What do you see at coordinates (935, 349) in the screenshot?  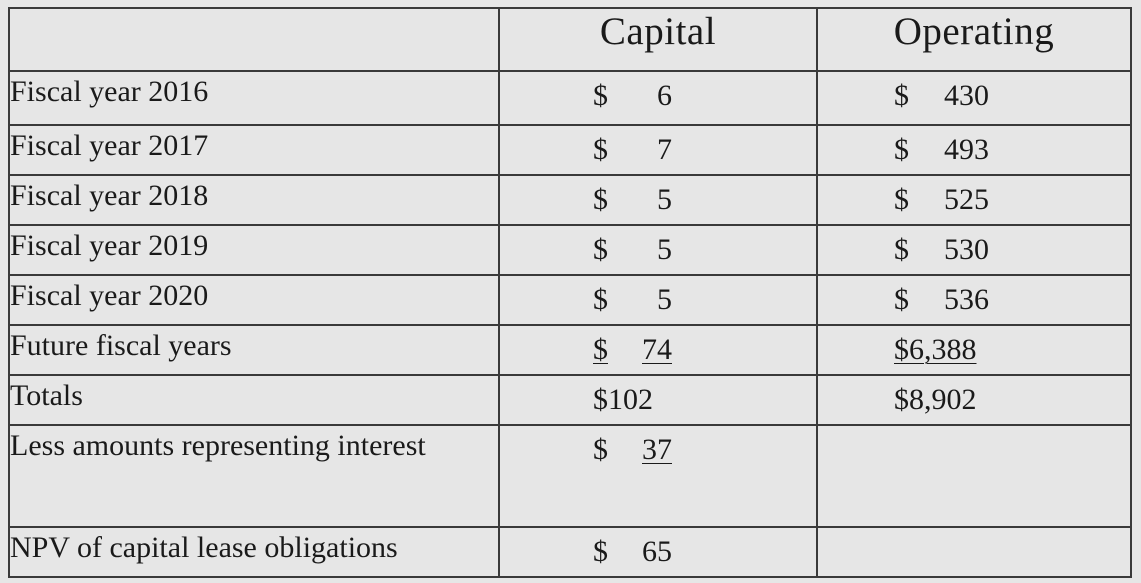 I see `operating-value: $6,388` at bounding box center [935, 349].